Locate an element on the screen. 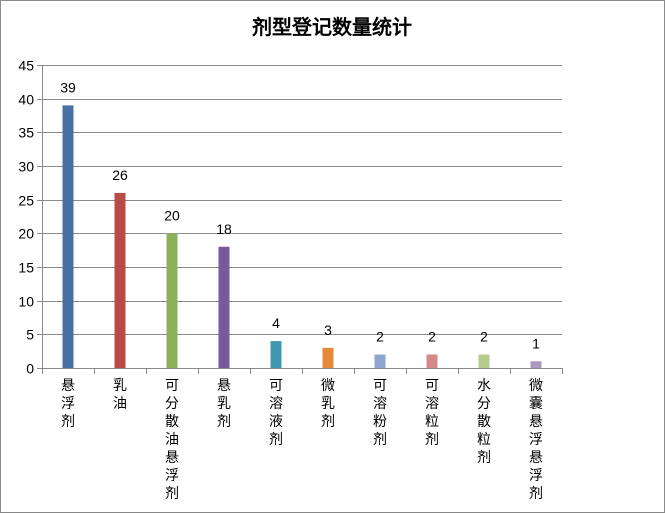 This screenshot has width=665, height=514. x-category-label: 微乳剂 is located at coordinates (328, 404).